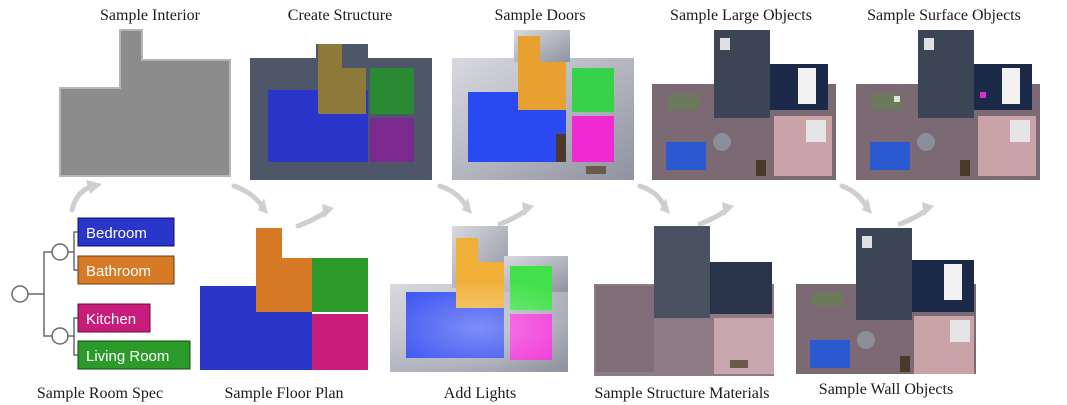 This screenshot has width=1067, height=405. Describe the element at coordinates (20, 294) in the screenshot. I see `tree-root-node-icon` at that location.